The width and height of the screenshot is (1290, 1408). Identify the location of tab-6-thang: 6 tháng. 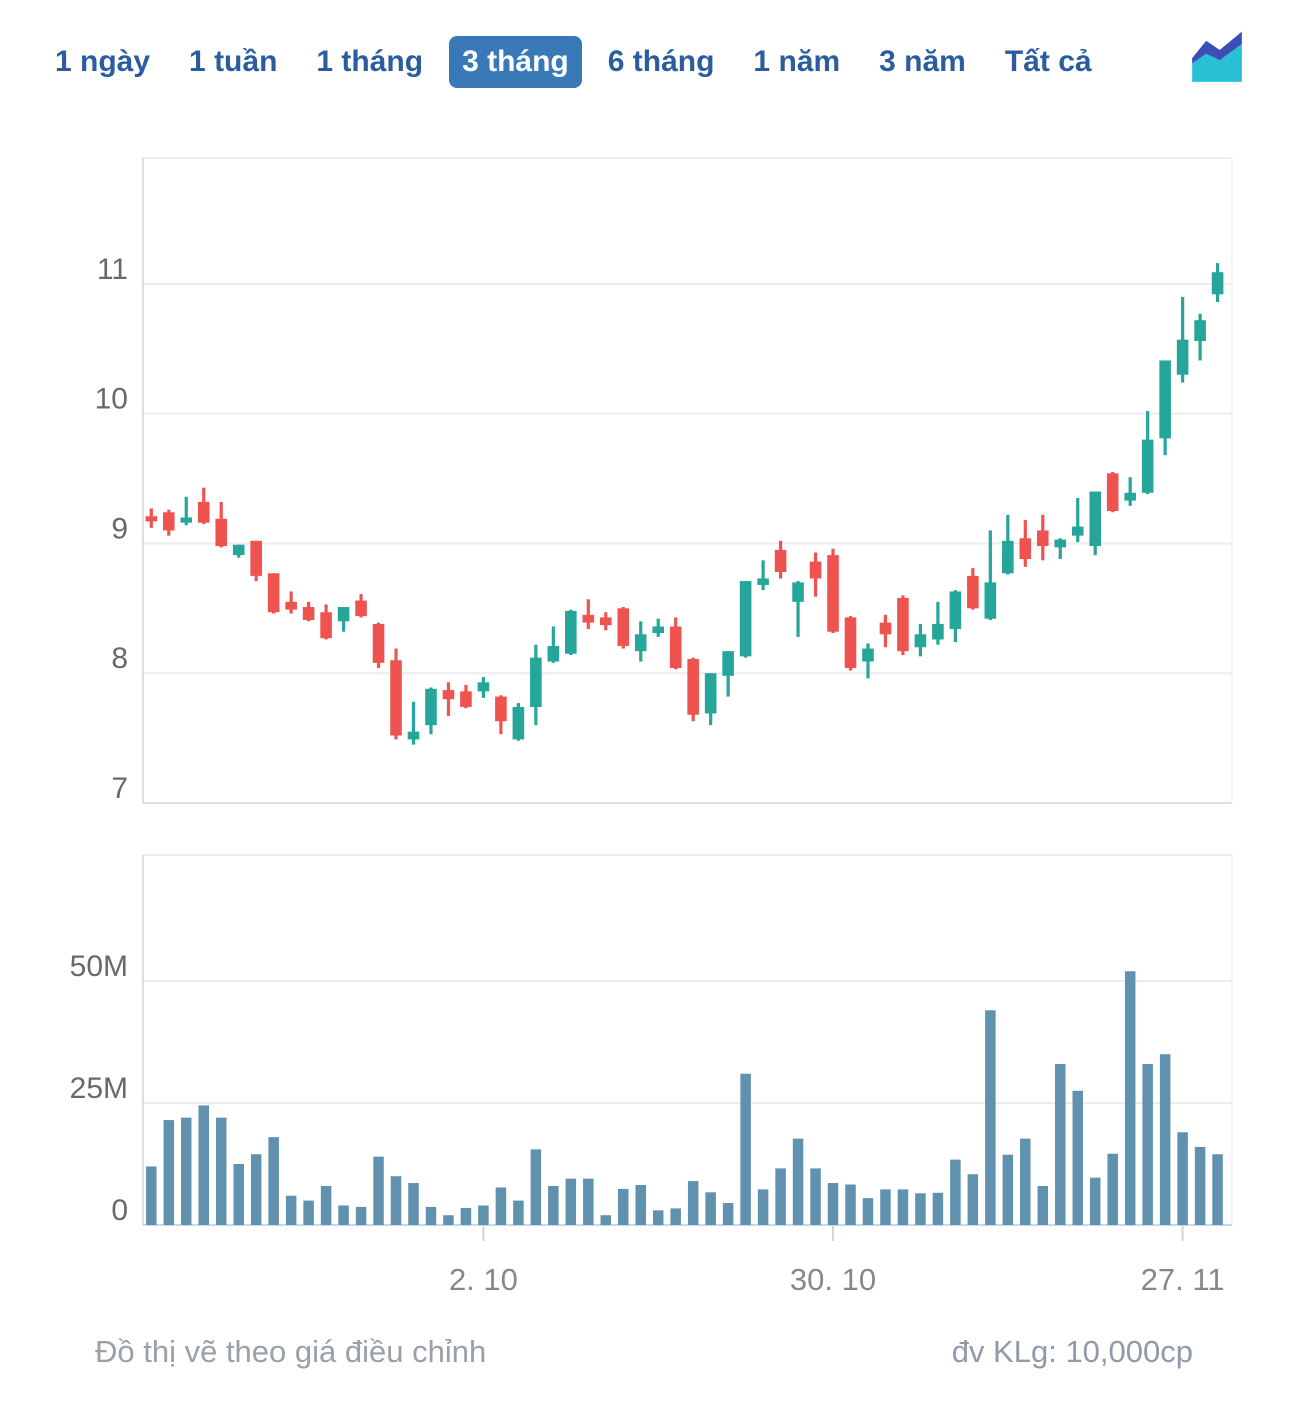
(661, 61).